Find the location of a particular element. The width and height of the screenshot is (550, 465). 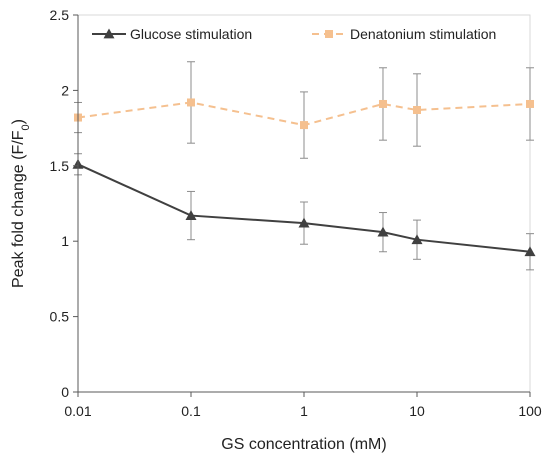

legend-item: Glucose stimulation is located at coordinates (172, 34).